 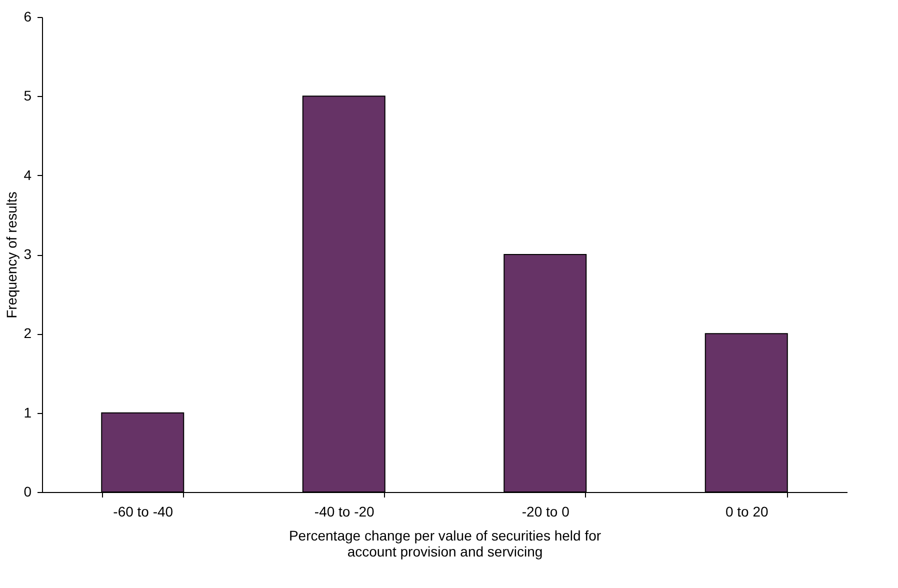 What do you see at coordinates (28, 96) in the screenshot?
I see `y-tick-label: 5` at bounding box center [28, 96].